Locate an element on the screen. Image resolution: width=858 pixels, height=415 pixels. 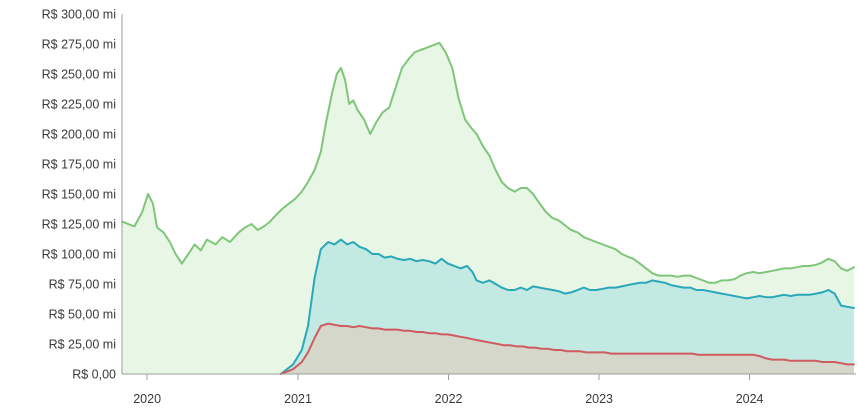
x-tick-label: 2023 is located at coordinates (599, 399).